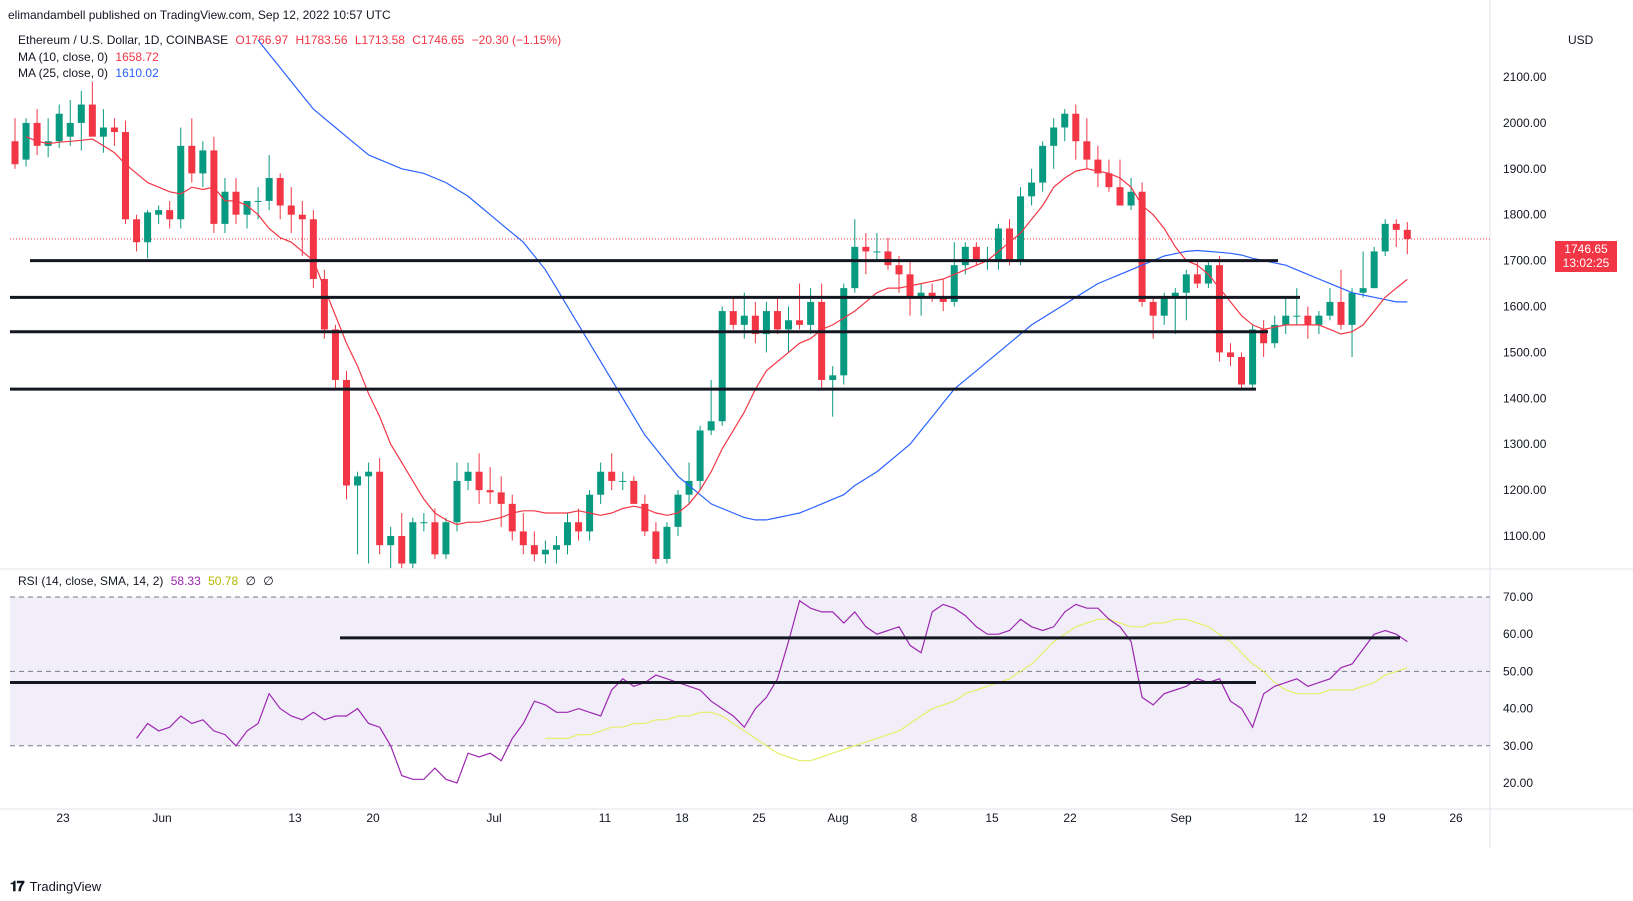 The height and width of the screenshot is (901, 1633). What do you see at coordinates (1518, 634) in the screenshot?
I see `rsi-tick-label: 60.00` at bounding box center [1518, 634].